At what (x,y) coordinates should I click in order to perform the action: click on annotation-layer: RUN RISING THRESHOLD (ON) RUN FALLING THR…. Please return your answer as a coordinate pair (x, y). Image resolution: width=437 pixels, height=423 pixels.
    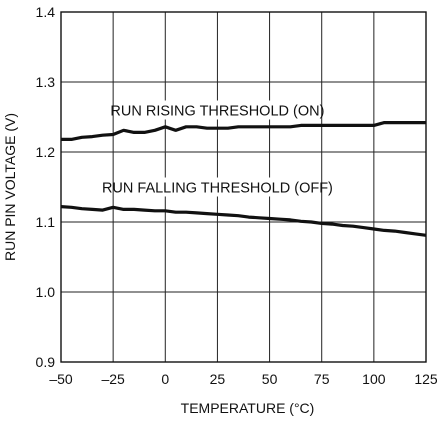
    Looking at the image, I should click on (217, 148).